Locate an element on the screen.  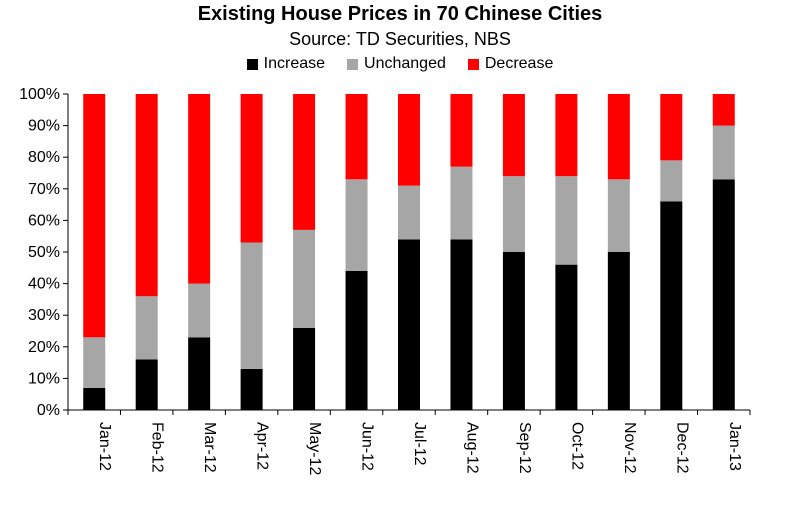
chart-subtitle: Source: TD Securities, NBS is located at coordinates (400, 39).